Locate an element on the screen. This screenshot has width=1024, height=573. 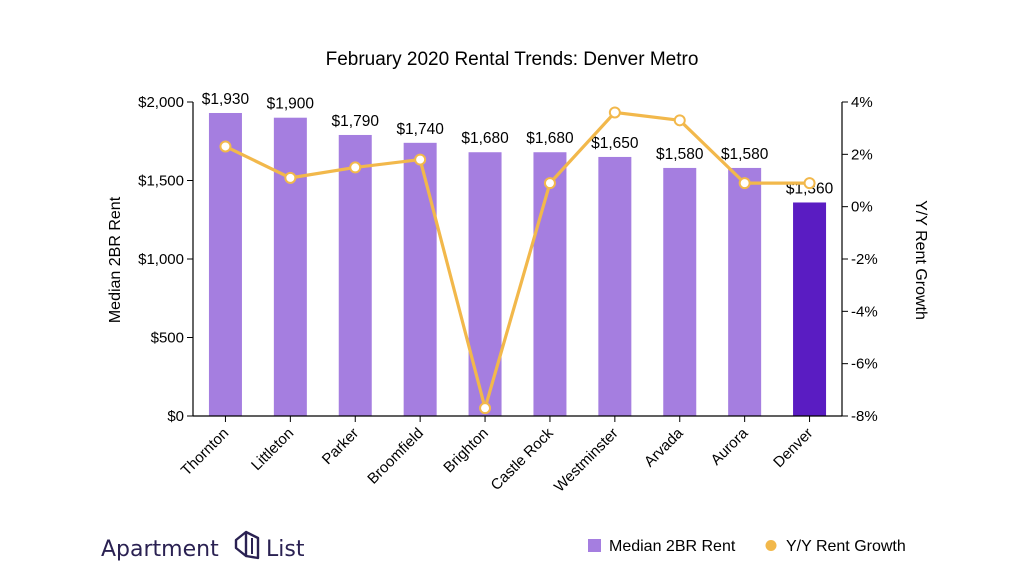
left-tick-label: $1,000 is located at coordinates (161, 259).